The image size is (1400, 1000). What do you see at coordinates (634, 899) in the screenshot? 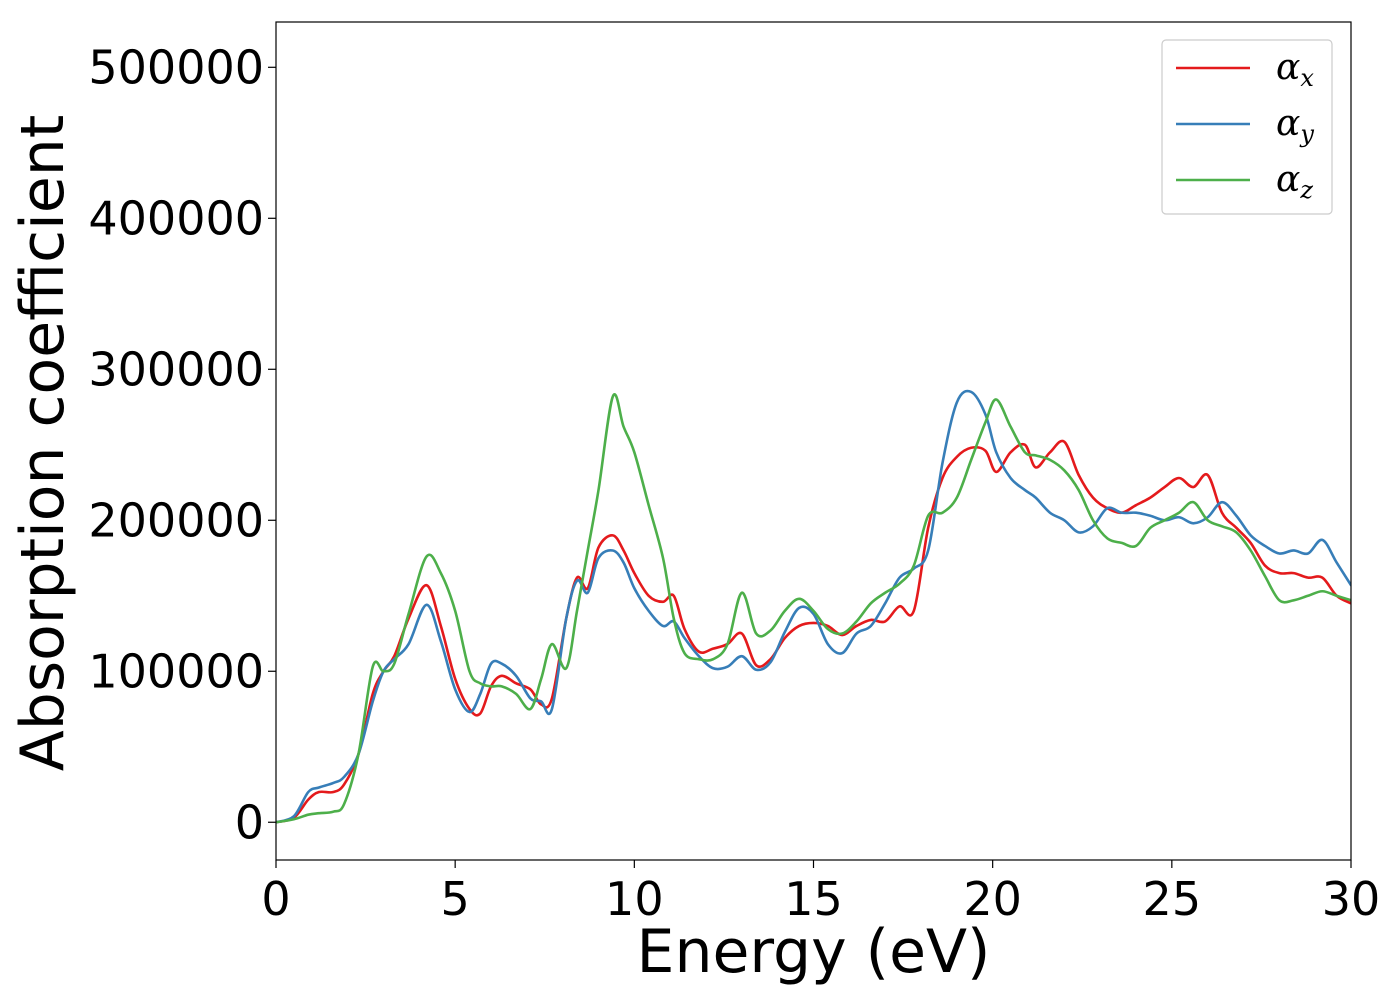
I see `x-tick-label: 10` at bounding box center [634, 899].